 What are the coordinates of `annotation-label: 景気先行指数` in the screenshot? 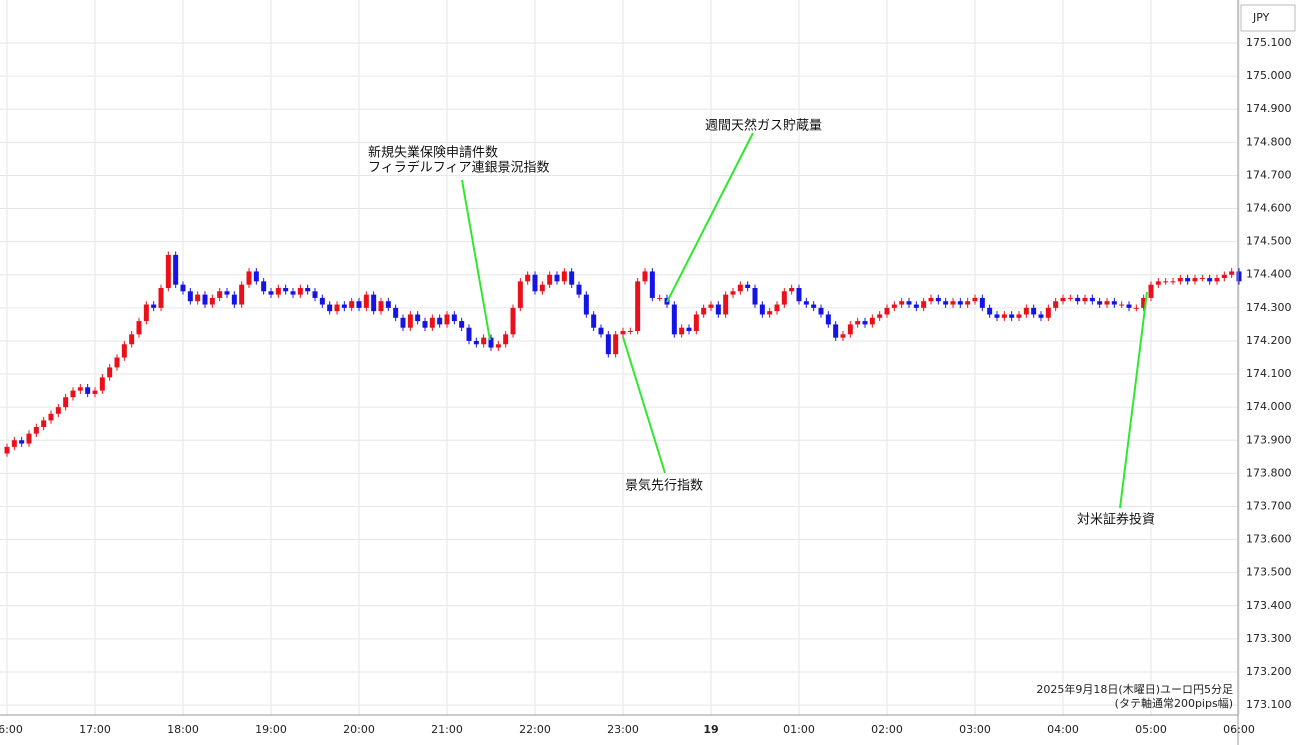 It's located at (664, 486).